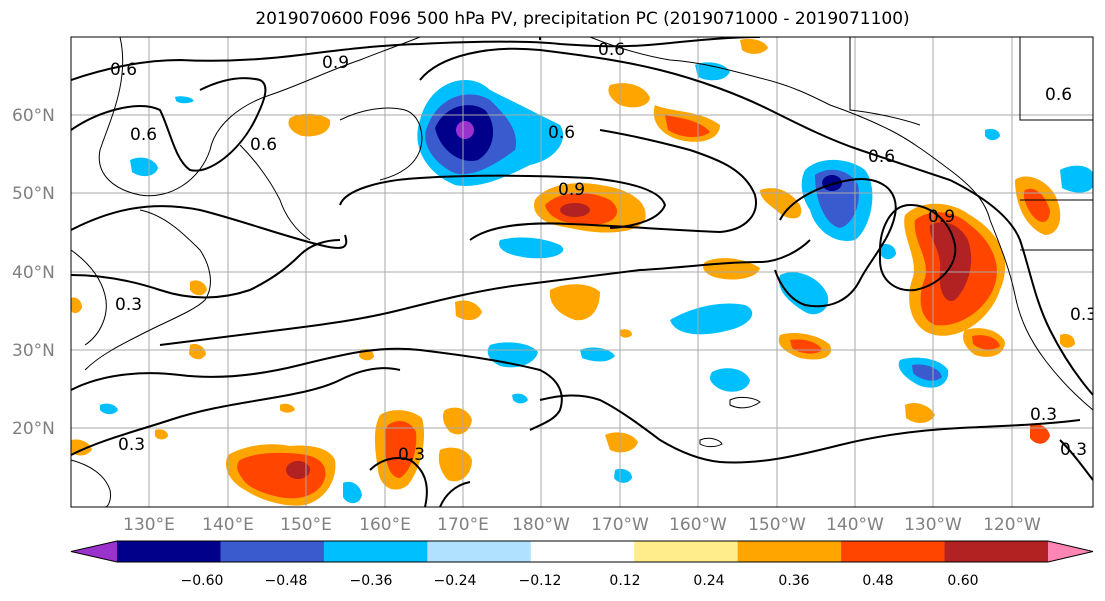 Image resolution: width=1105 pixels, height=601 pixels. I want to click on latitude-labels: 60°N 50°N 40°N 30°N 20°N, so click(33, 272).